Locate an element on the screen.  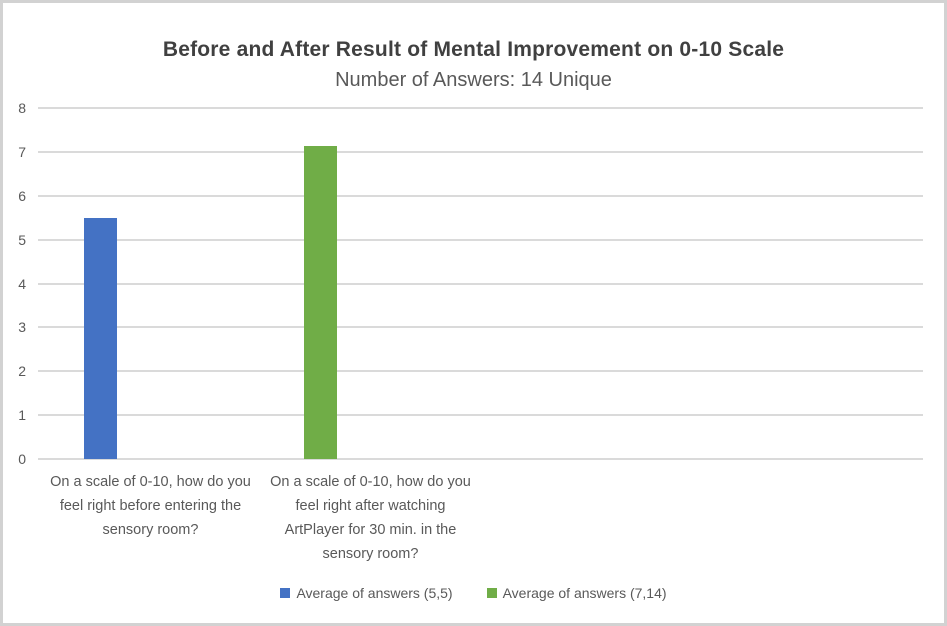
y-axis-tick-label: 6 is located at coordinates (22, 195).